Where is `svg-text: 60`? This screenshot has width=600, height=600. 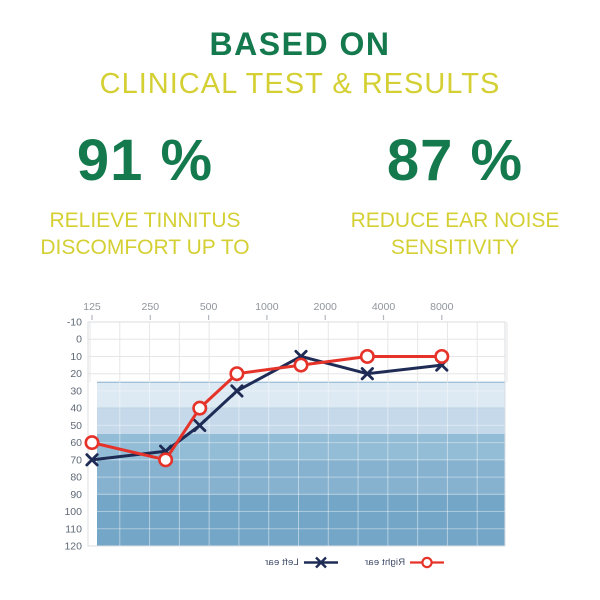 svg-text: 60 is located at coordinates (76, 443).